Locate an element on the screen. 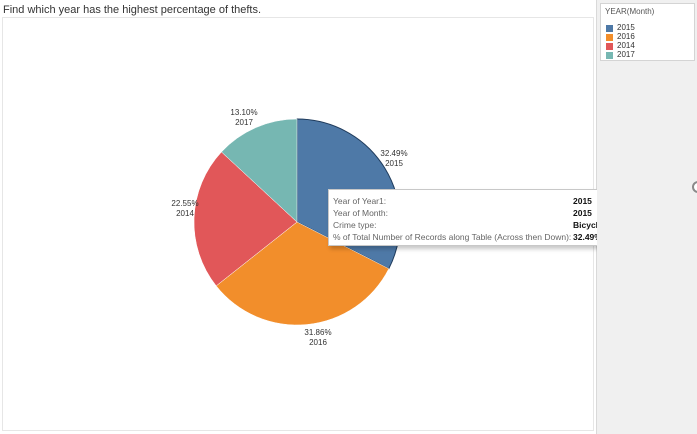  pane-resize-handle is located at coordinates (694, 187).